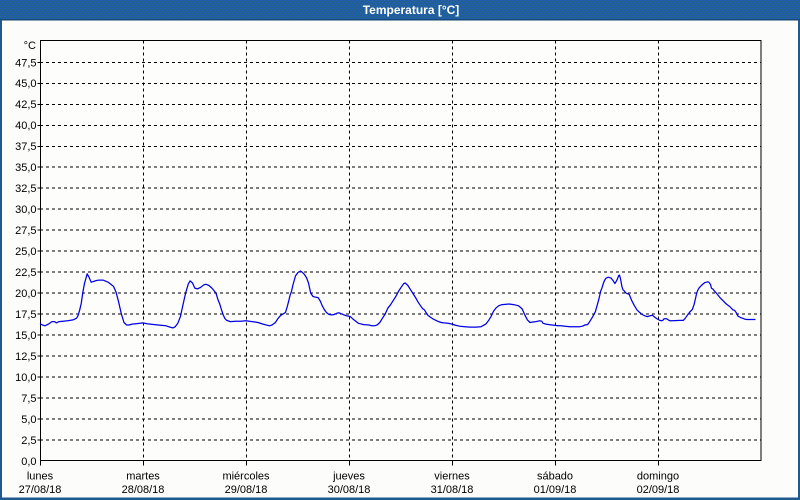 The image size is (800, 500). What do you see at coordinates (30, 46) in the screenshot?
I see `svg-text: °C` at bounding box center [30, 46].